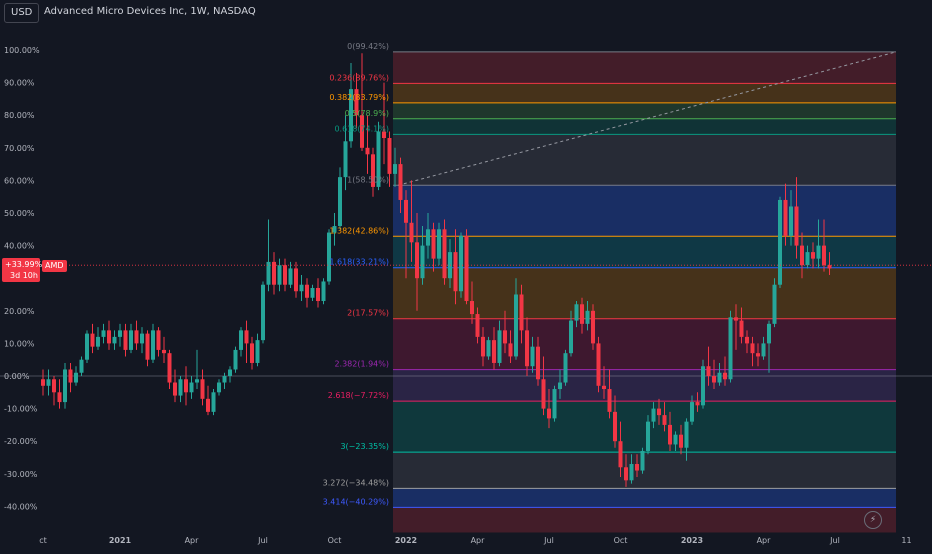  I want to click on fib-level-label: 3.272(−34.48%), so click(356, 482).